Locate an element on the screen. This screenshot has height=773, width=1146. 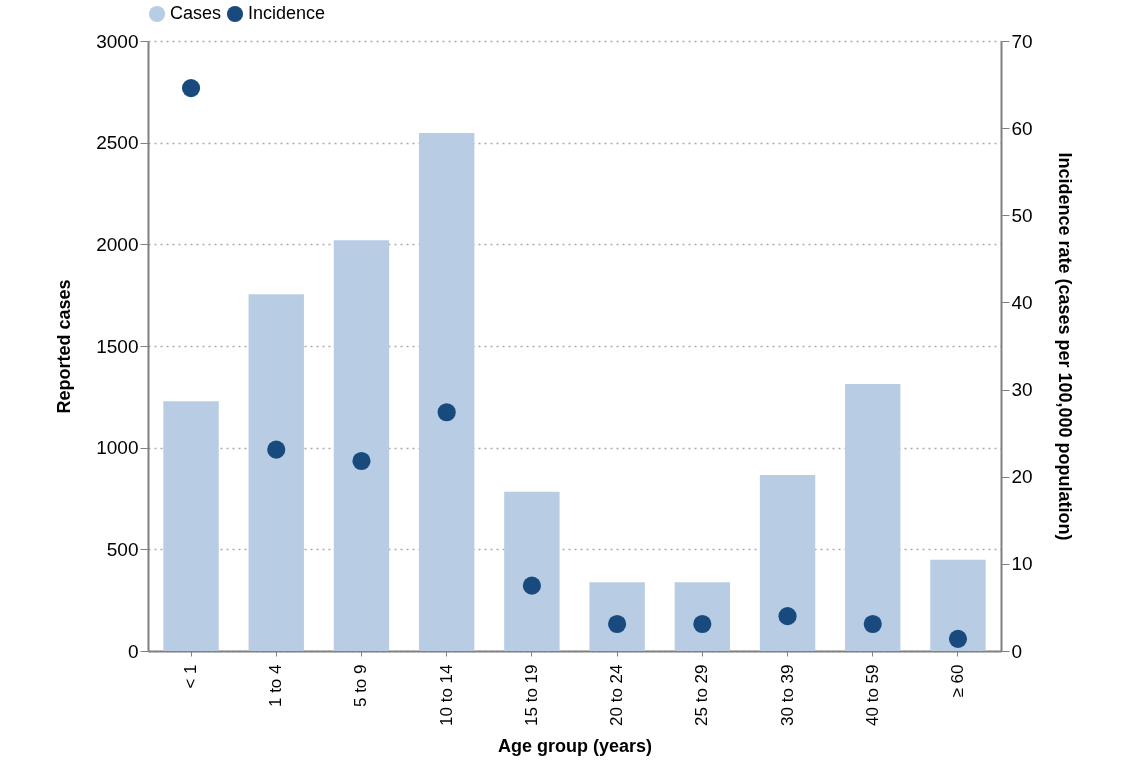
legend-label: Cases is located at coordinates (196, 13).